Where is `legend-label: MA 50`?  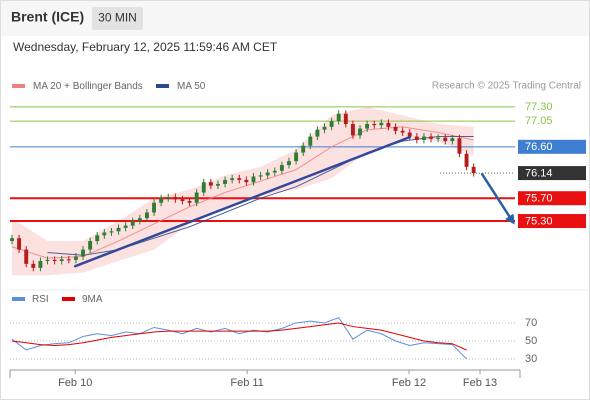 legend-label: MA 50 is located at coordinates (191, 86).